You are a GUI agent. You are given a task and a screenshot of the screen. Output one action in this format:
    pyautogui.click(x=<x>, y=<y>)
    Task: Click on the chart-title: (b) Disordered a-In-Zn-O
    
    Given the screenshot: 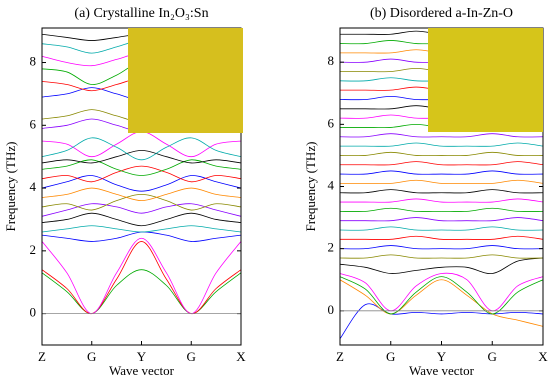 What is the action you would take?
    pyautogui.click(x=441, y=13)
    